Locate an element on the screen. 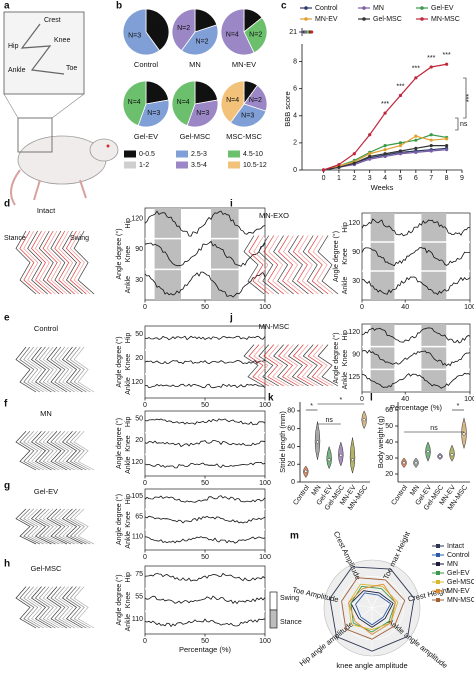 The height and width of the screenshot is (673, 474). y-tick-label: 90 is located at coordinates (356, 252).